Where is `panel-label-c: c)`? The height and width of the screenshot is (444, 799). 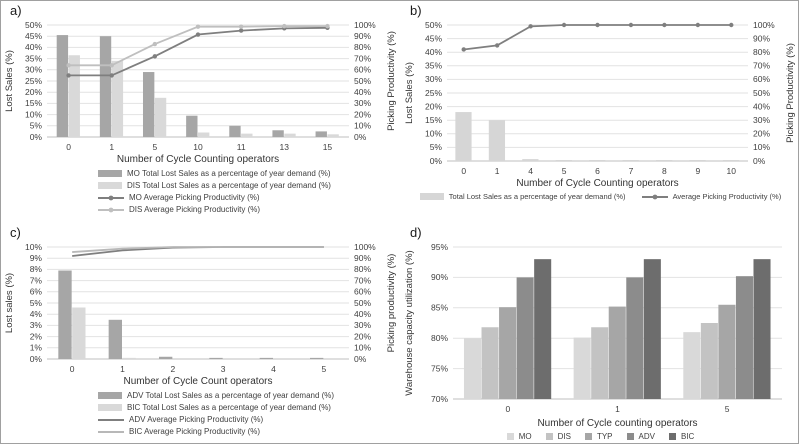 panel-label-c: c) is located at coordinates (15, 232).